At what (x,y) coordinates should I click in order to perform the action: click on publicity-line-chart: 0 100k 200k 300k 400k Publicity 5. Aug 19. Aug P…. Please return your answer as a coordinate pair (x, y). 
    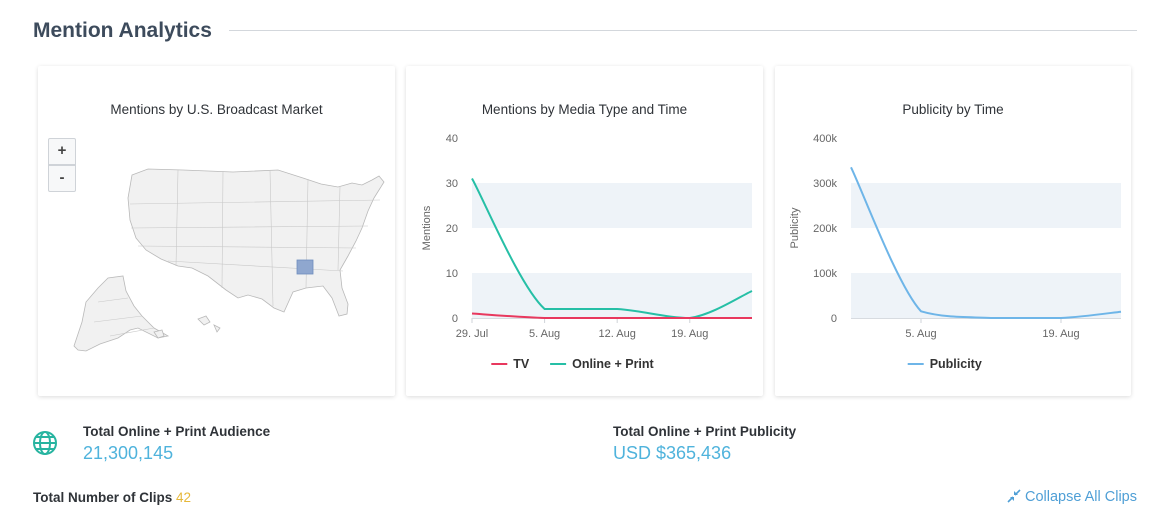
    Looking at the image, I should click on (955, 252).